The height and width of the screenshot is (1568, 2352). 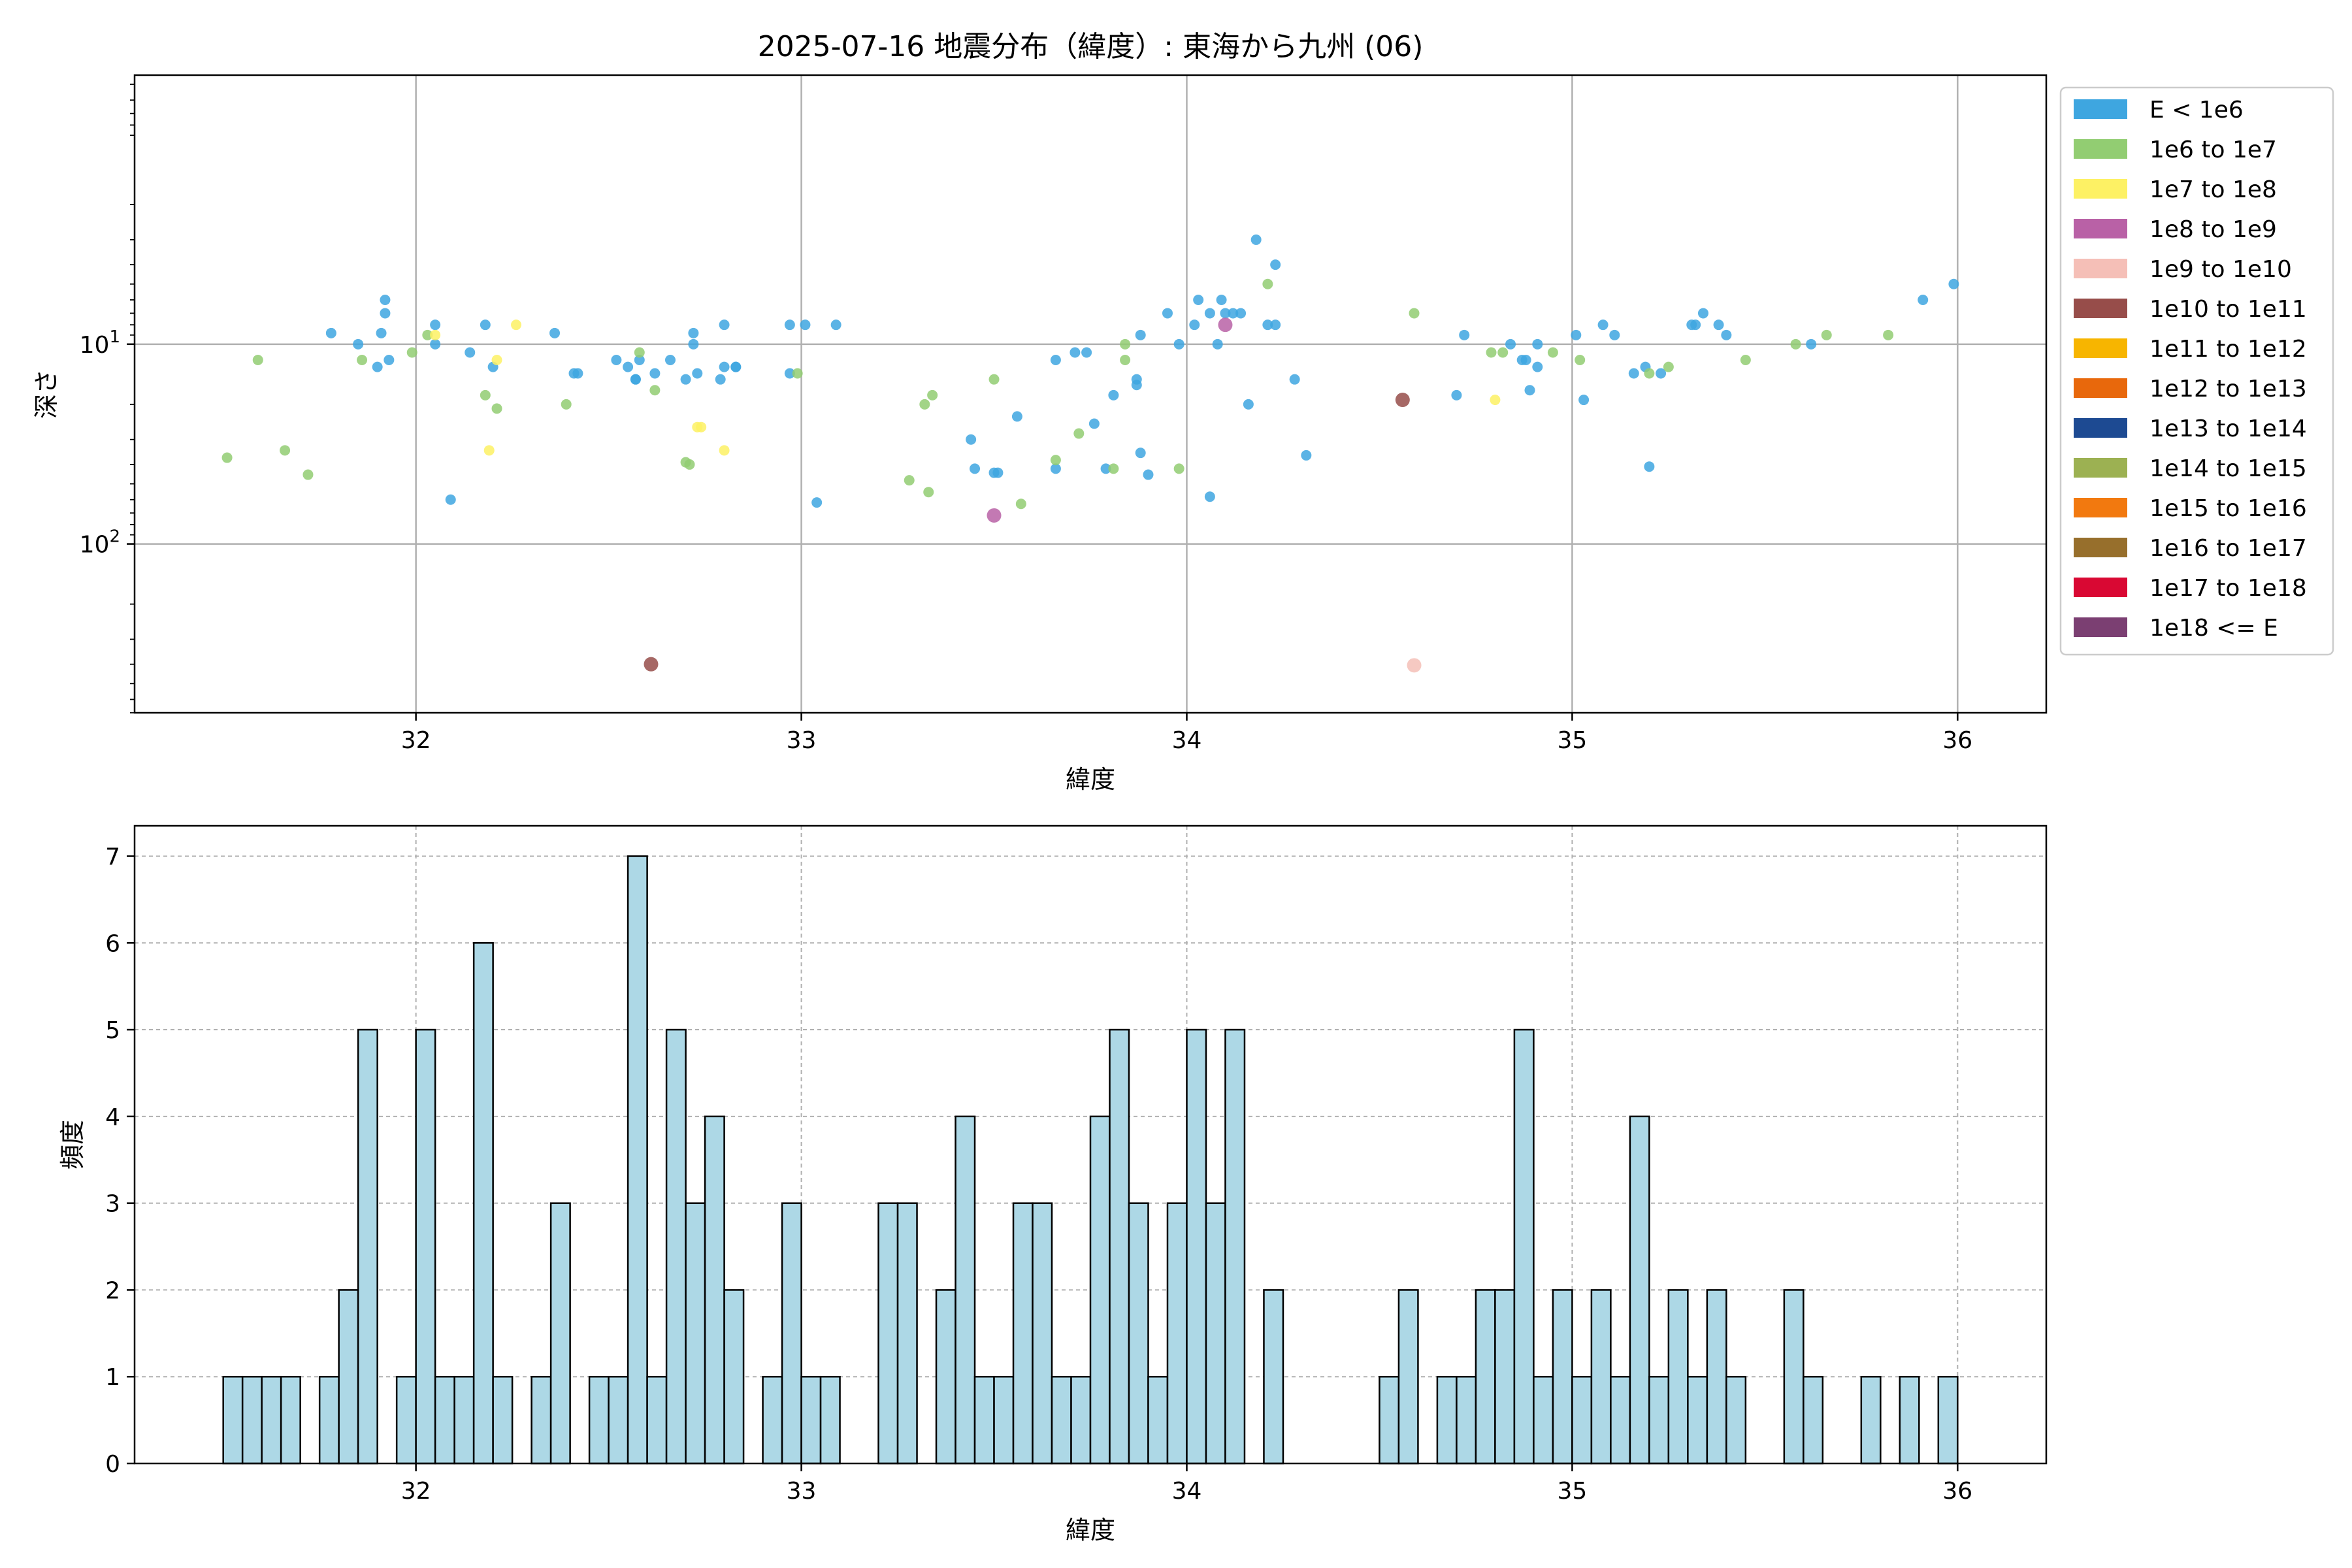 What do you see at coordinates (802, 740) in the screenshot?
I see `scatter-x-tick-label: 33` at bounding box center [802, 740].